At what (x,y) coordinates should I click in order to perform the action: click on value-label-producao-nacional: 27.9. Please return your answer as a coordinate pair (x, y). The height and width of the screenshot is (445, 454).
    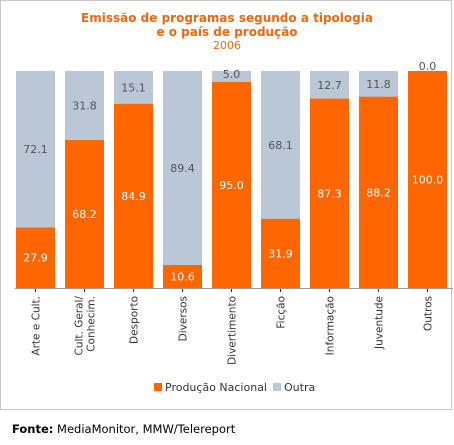
    Looking at the image, I should click on (35, 258).